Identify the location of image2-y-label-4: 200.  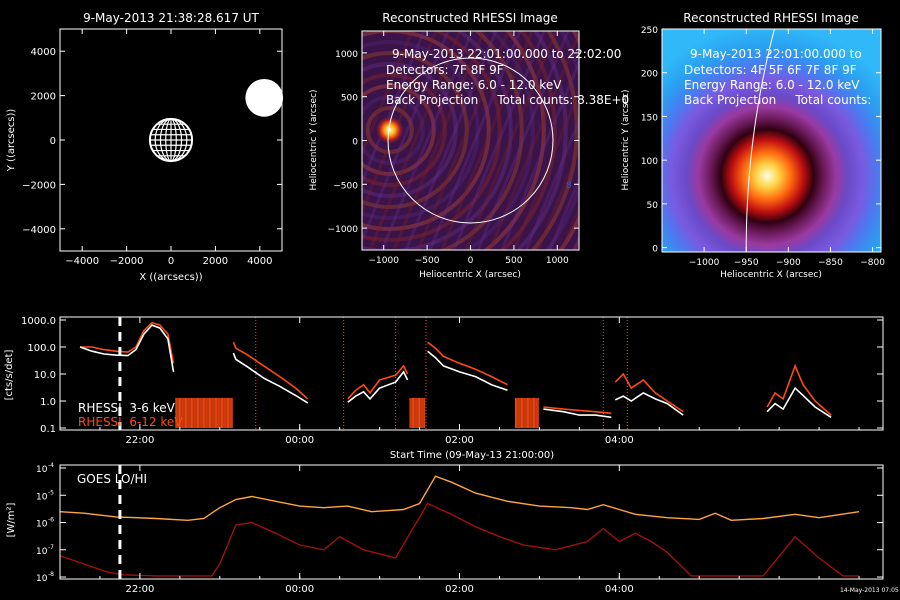
(649, 75).